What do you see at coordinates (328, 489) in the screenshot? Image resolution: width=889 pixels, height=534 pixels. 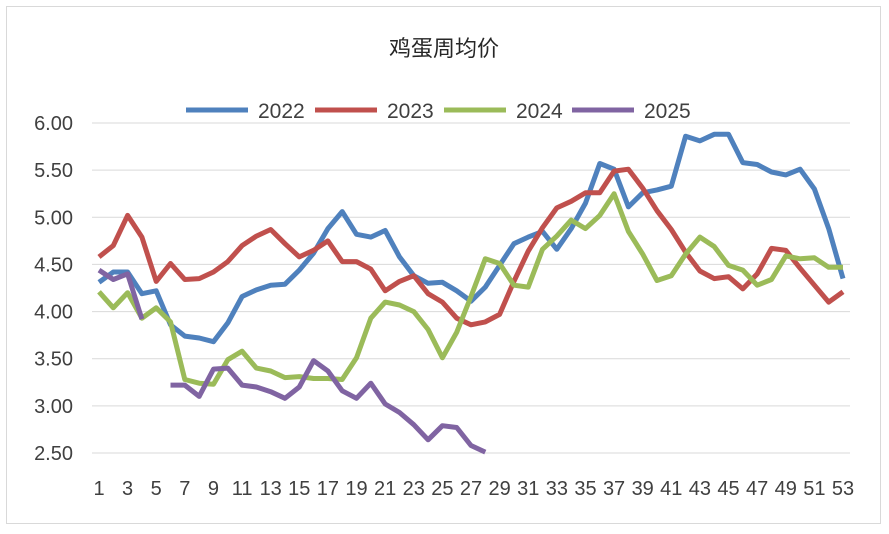 I see `x-tick-label: 17` at bounding box center [328, 489].